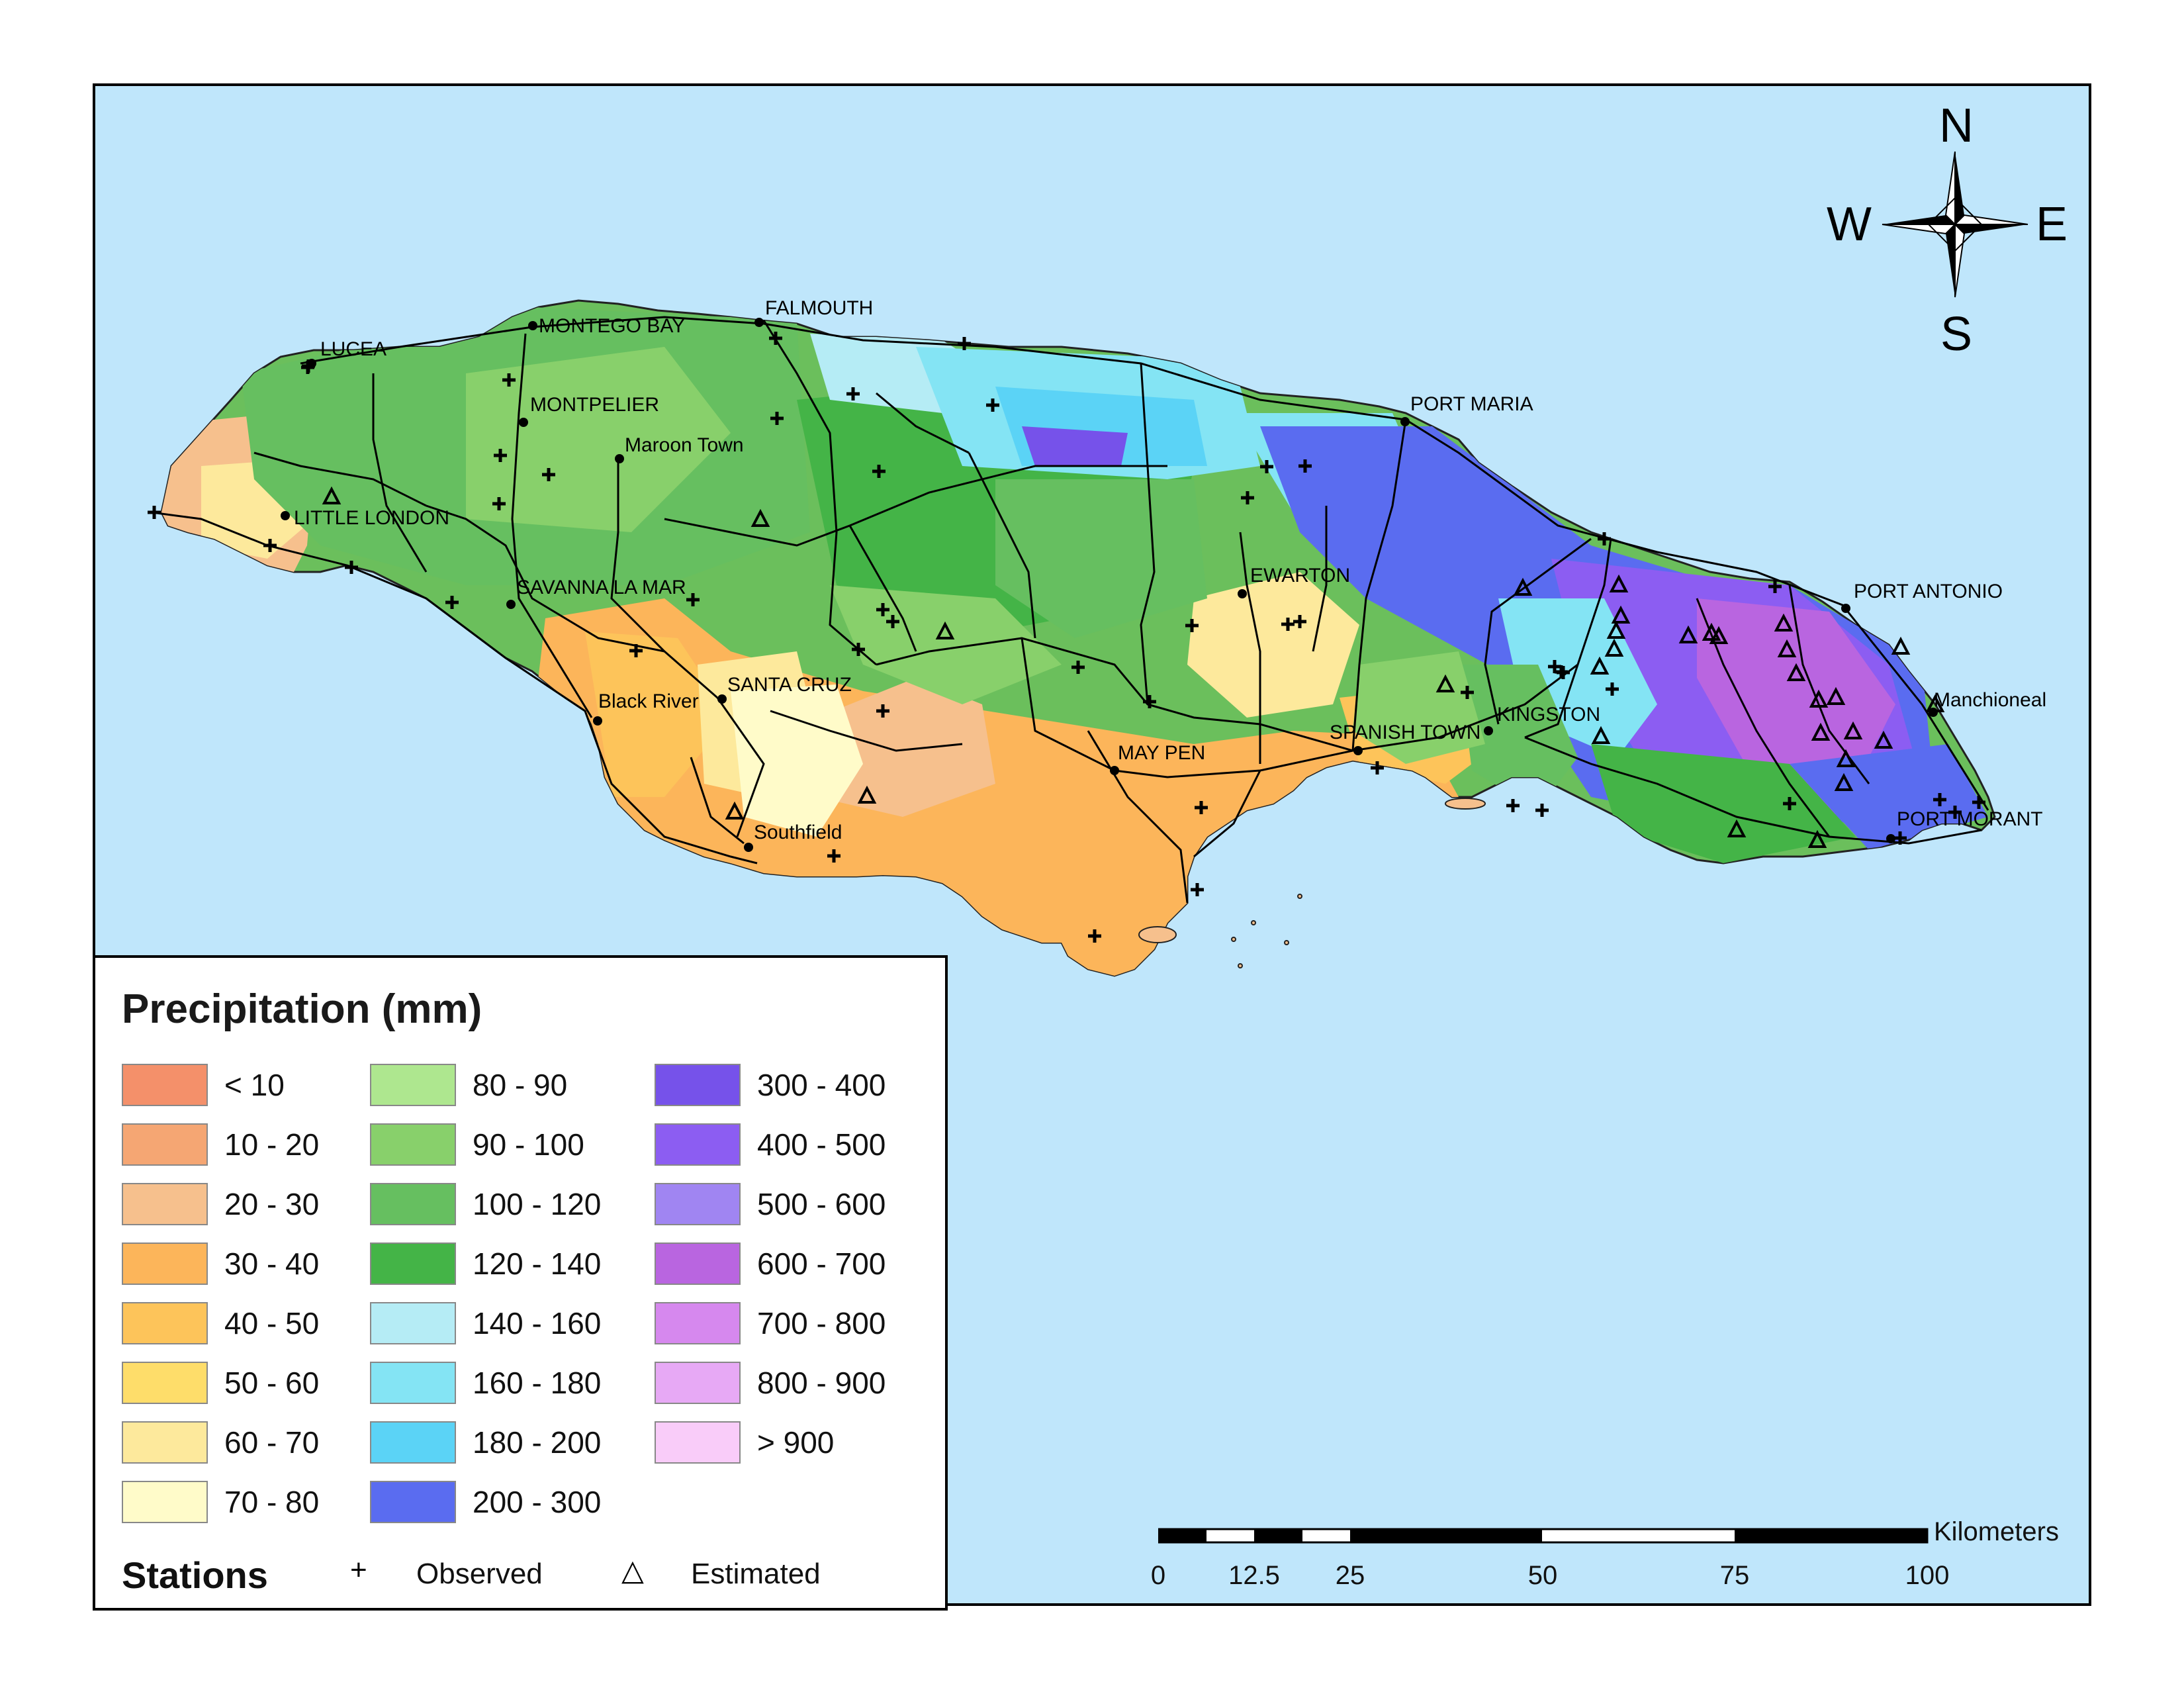 Image resolution: width=2184 pixels, height=1688 pixels. What do you see at coordinates (612, 326) in the screenshot?
I see `label-montego-bay: MONTEGO BAY` at bounding box center [612, 326].